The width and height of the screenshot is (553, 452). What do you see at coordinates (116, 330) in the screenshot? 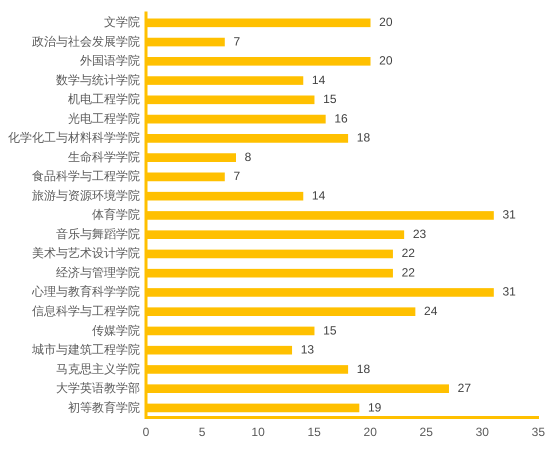
I see `y-tick-label: 传媒学院` at bounding box center [116, 330].